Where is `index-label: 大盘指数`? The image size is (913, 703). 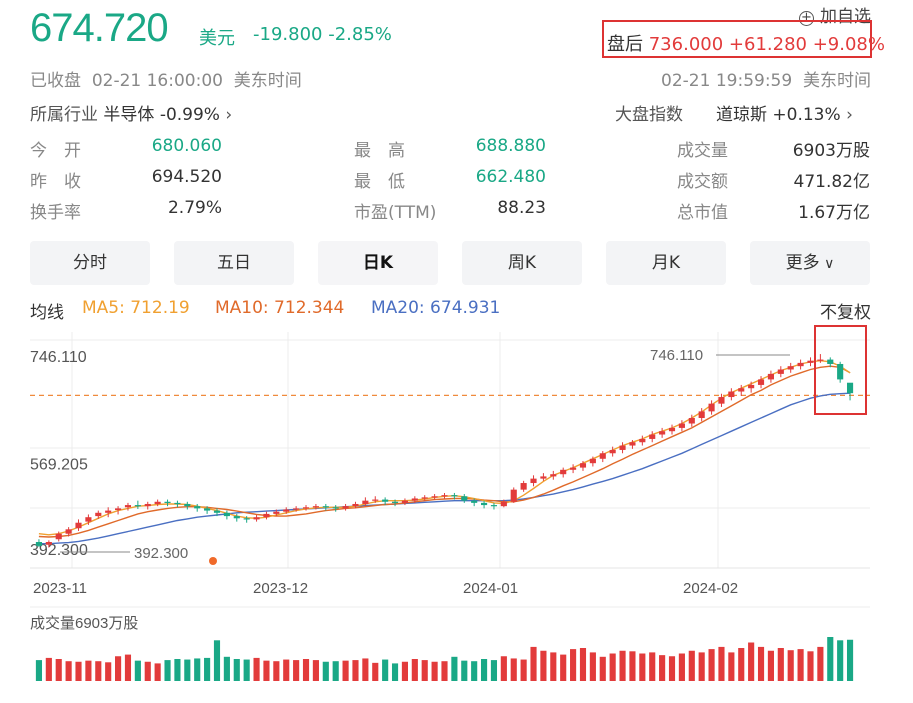
index-label: 大盘指数 is located at coordinates (649, 115).